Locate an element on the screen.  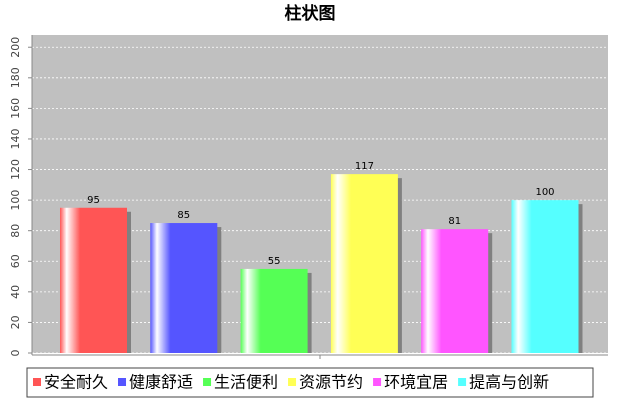
y-tick-label: 180 is located at coordinates (15, 77).